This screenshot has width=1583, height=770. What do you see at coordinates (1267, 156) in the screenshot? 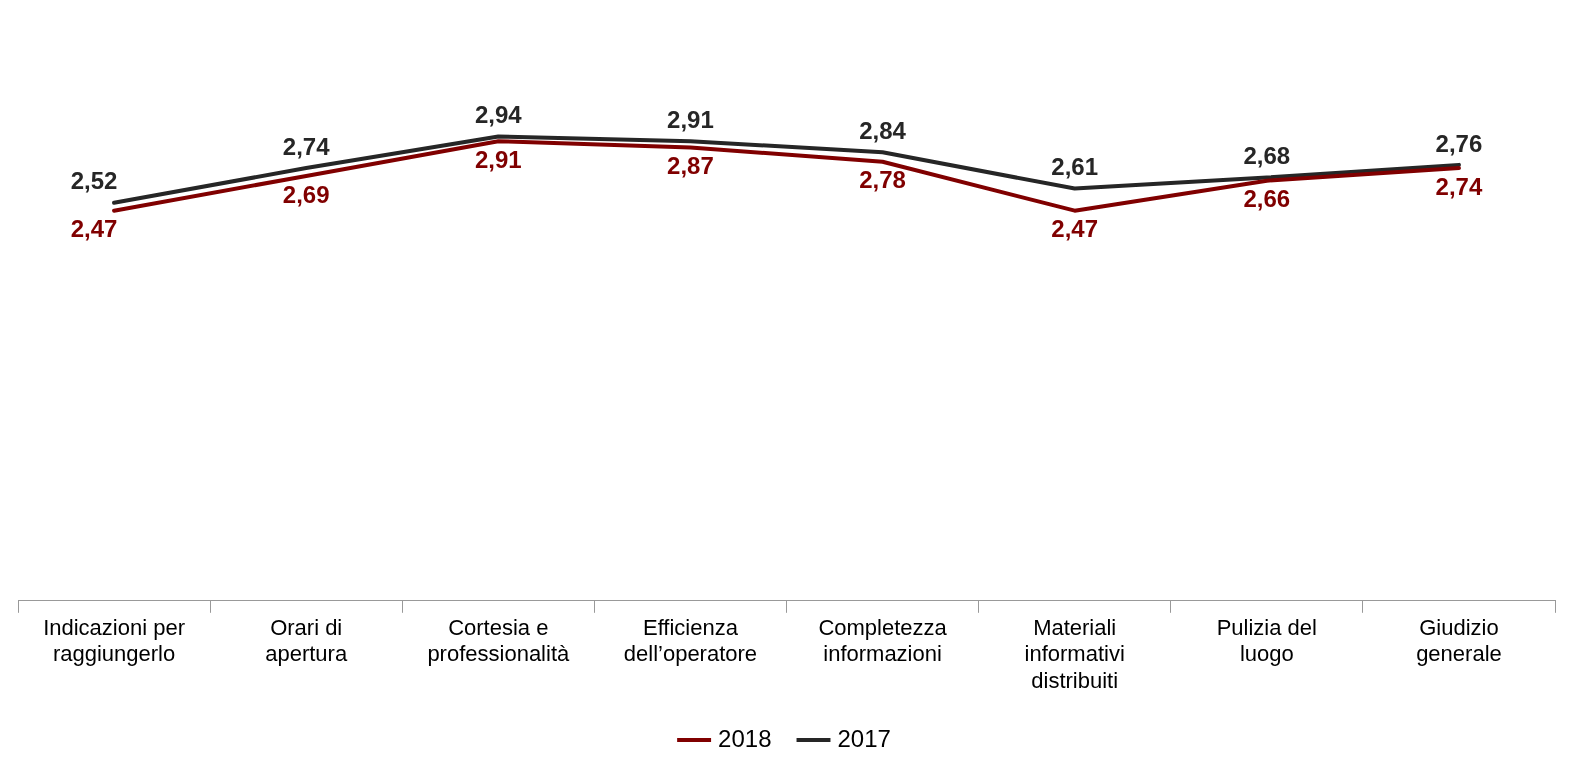
I see `data-label: 2,68` at bounding box center [1267, 156].